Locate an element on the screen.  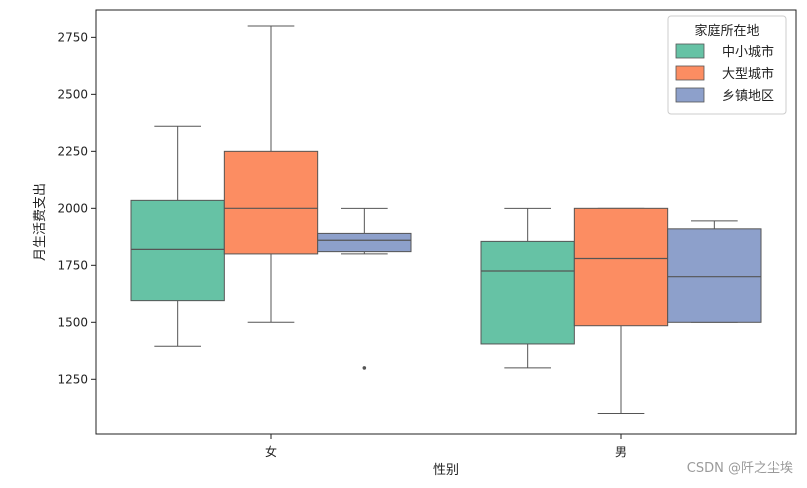
box-大型城市-女 is located at coordinates (271, 174).